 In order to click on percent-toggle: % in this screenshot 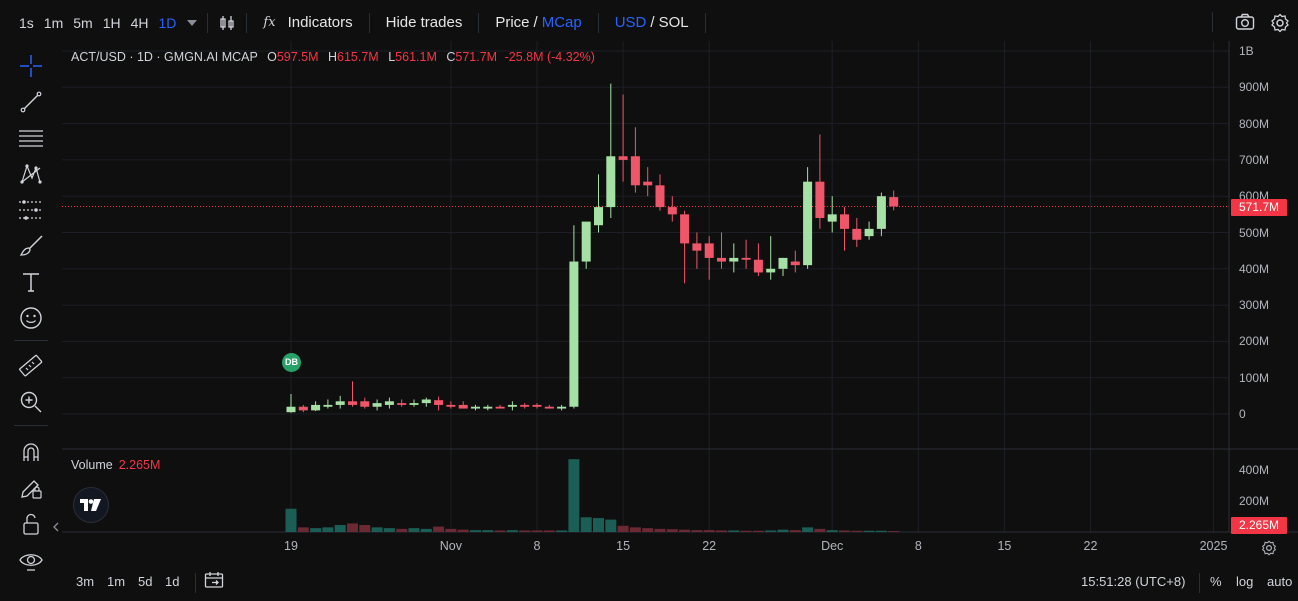, I will do `click(1216, 581)`.